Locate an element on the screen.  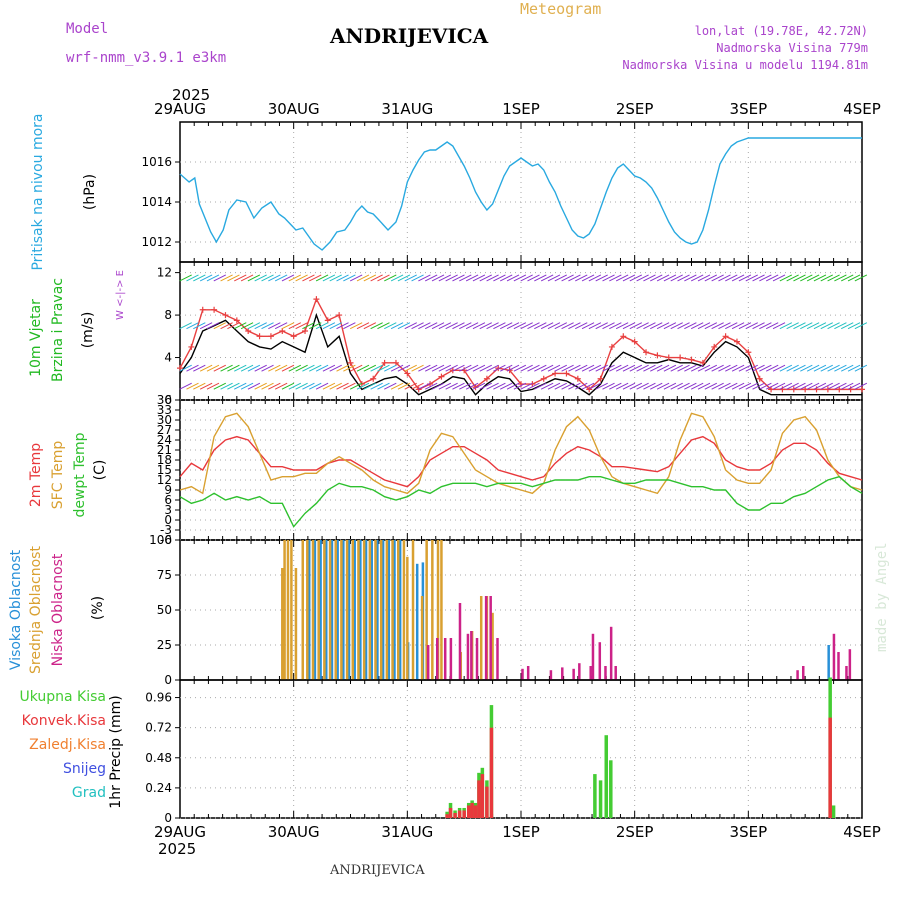
pressure-ytick-label: 1016 is located at coordinates (156, 162).